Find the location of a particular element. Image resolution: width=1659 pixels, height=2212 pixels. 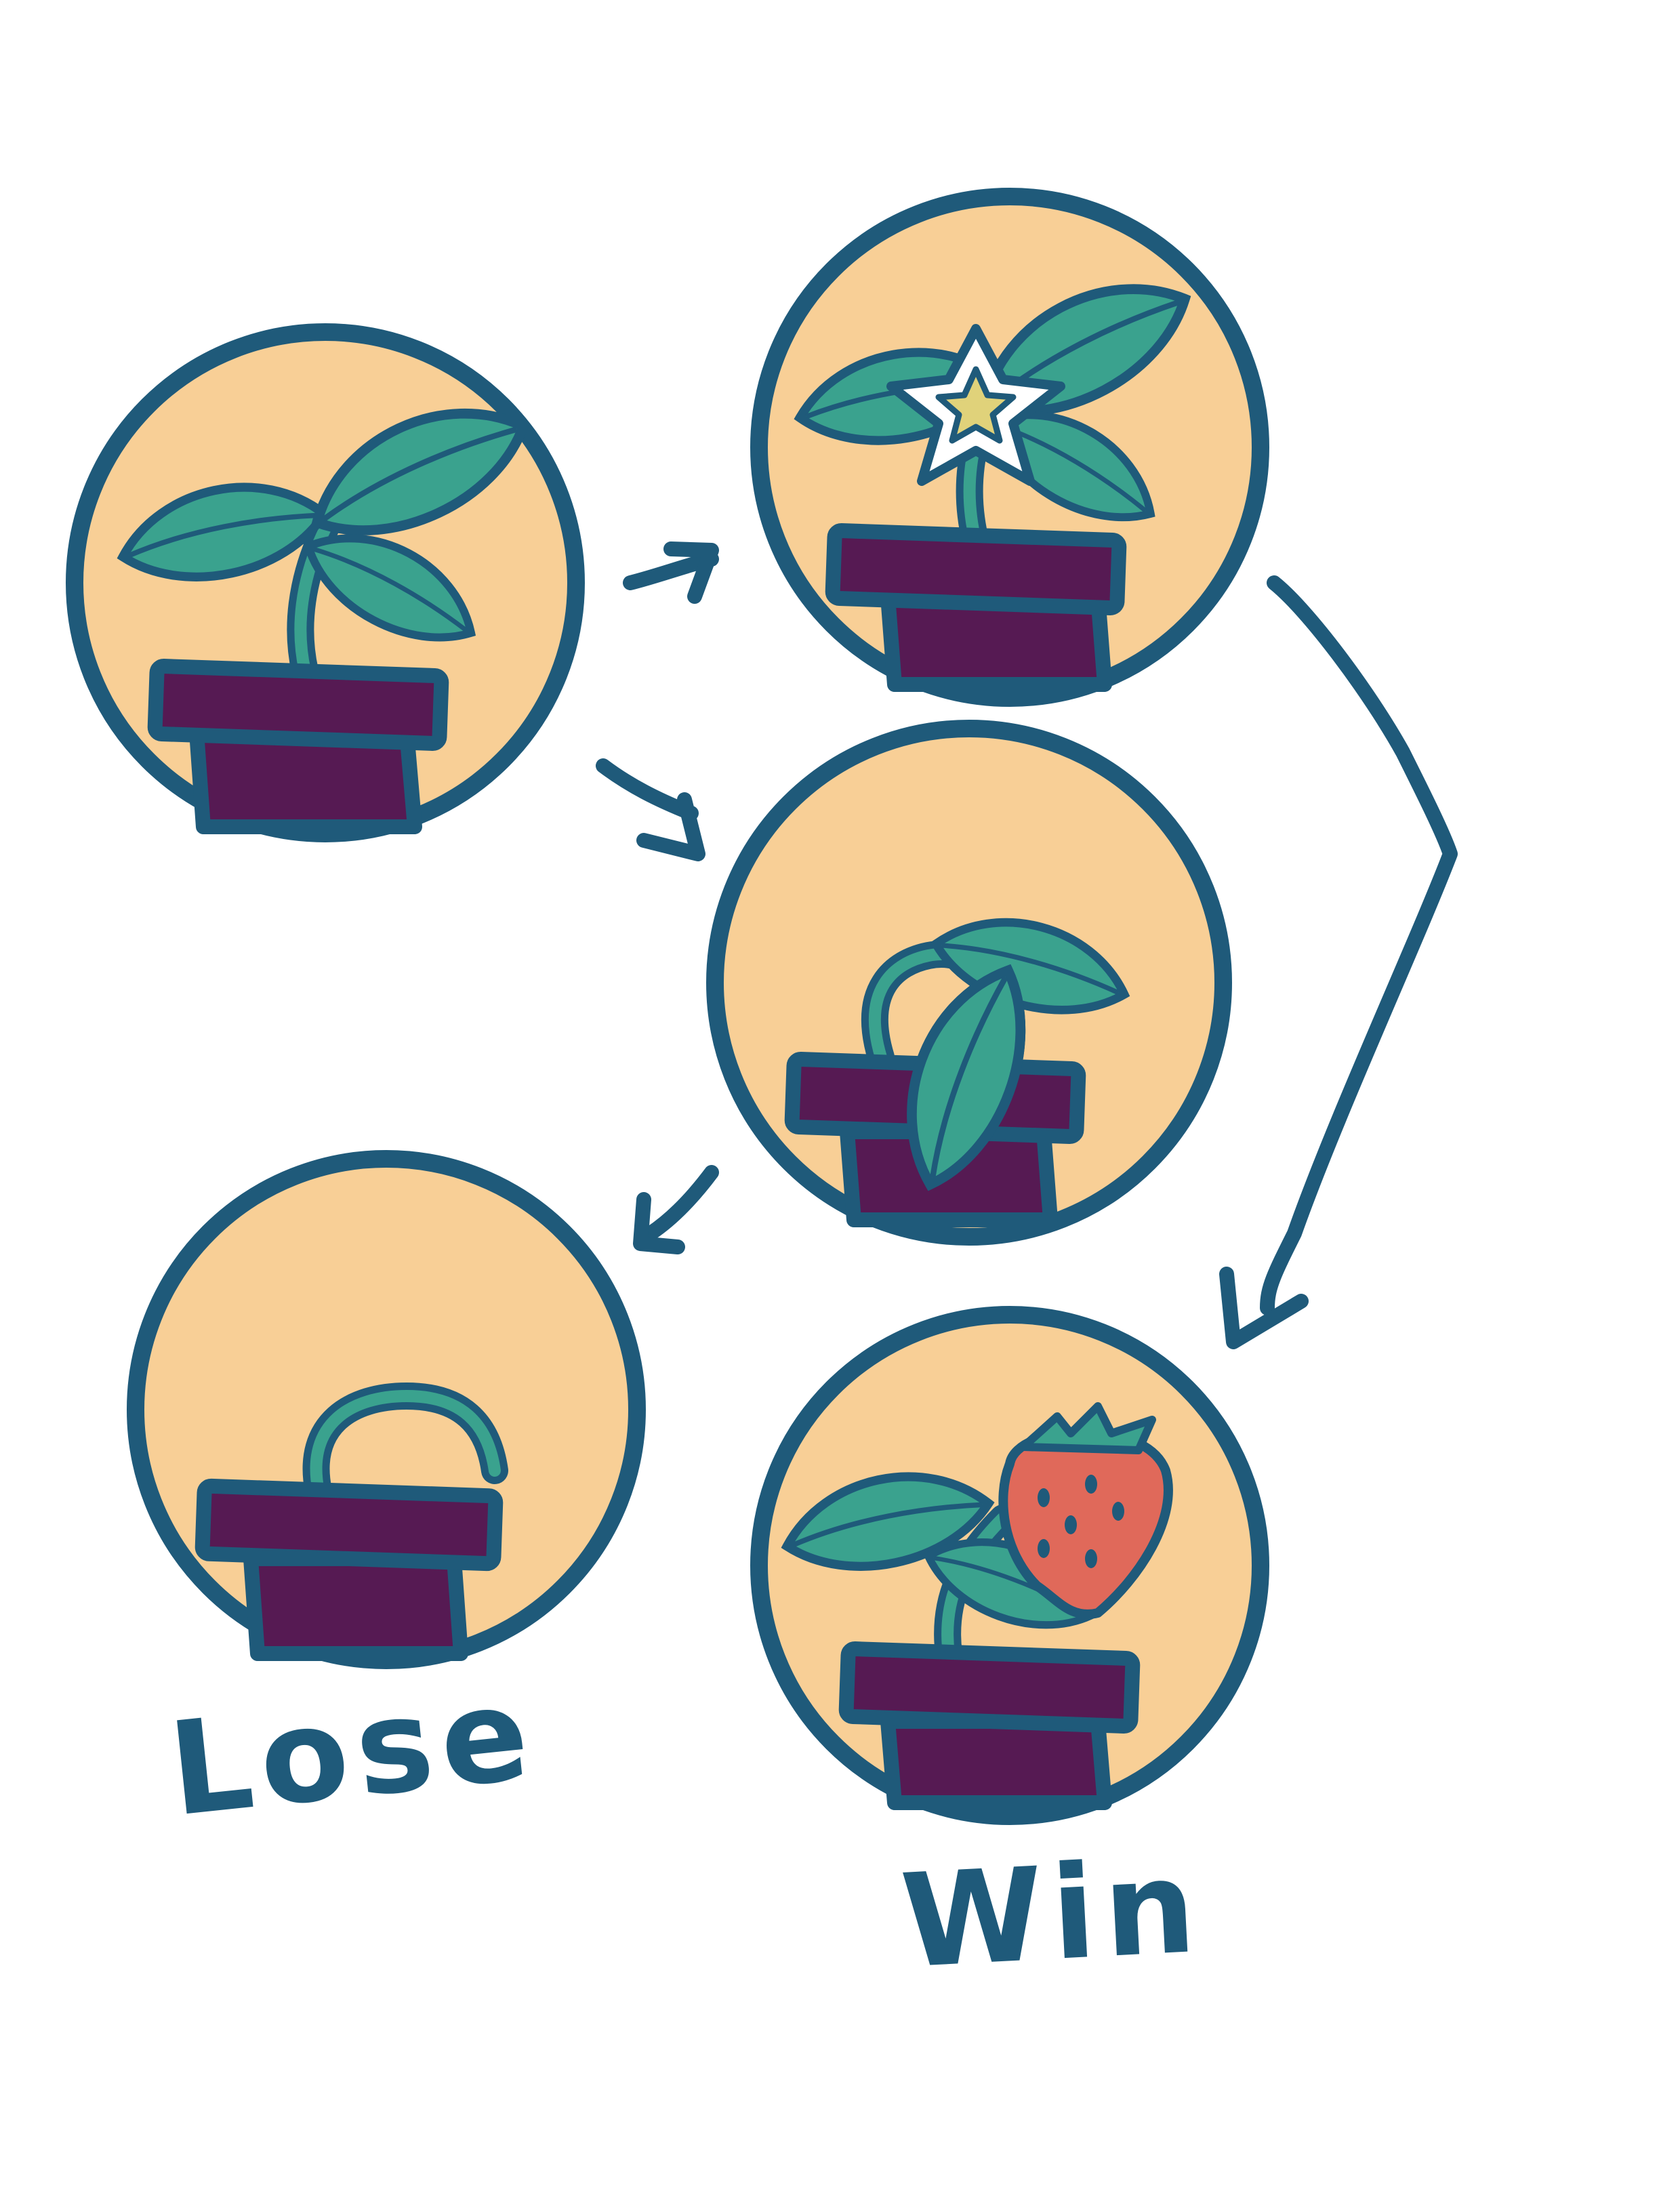

stage-flowering is located at coordinates (1010, 447).